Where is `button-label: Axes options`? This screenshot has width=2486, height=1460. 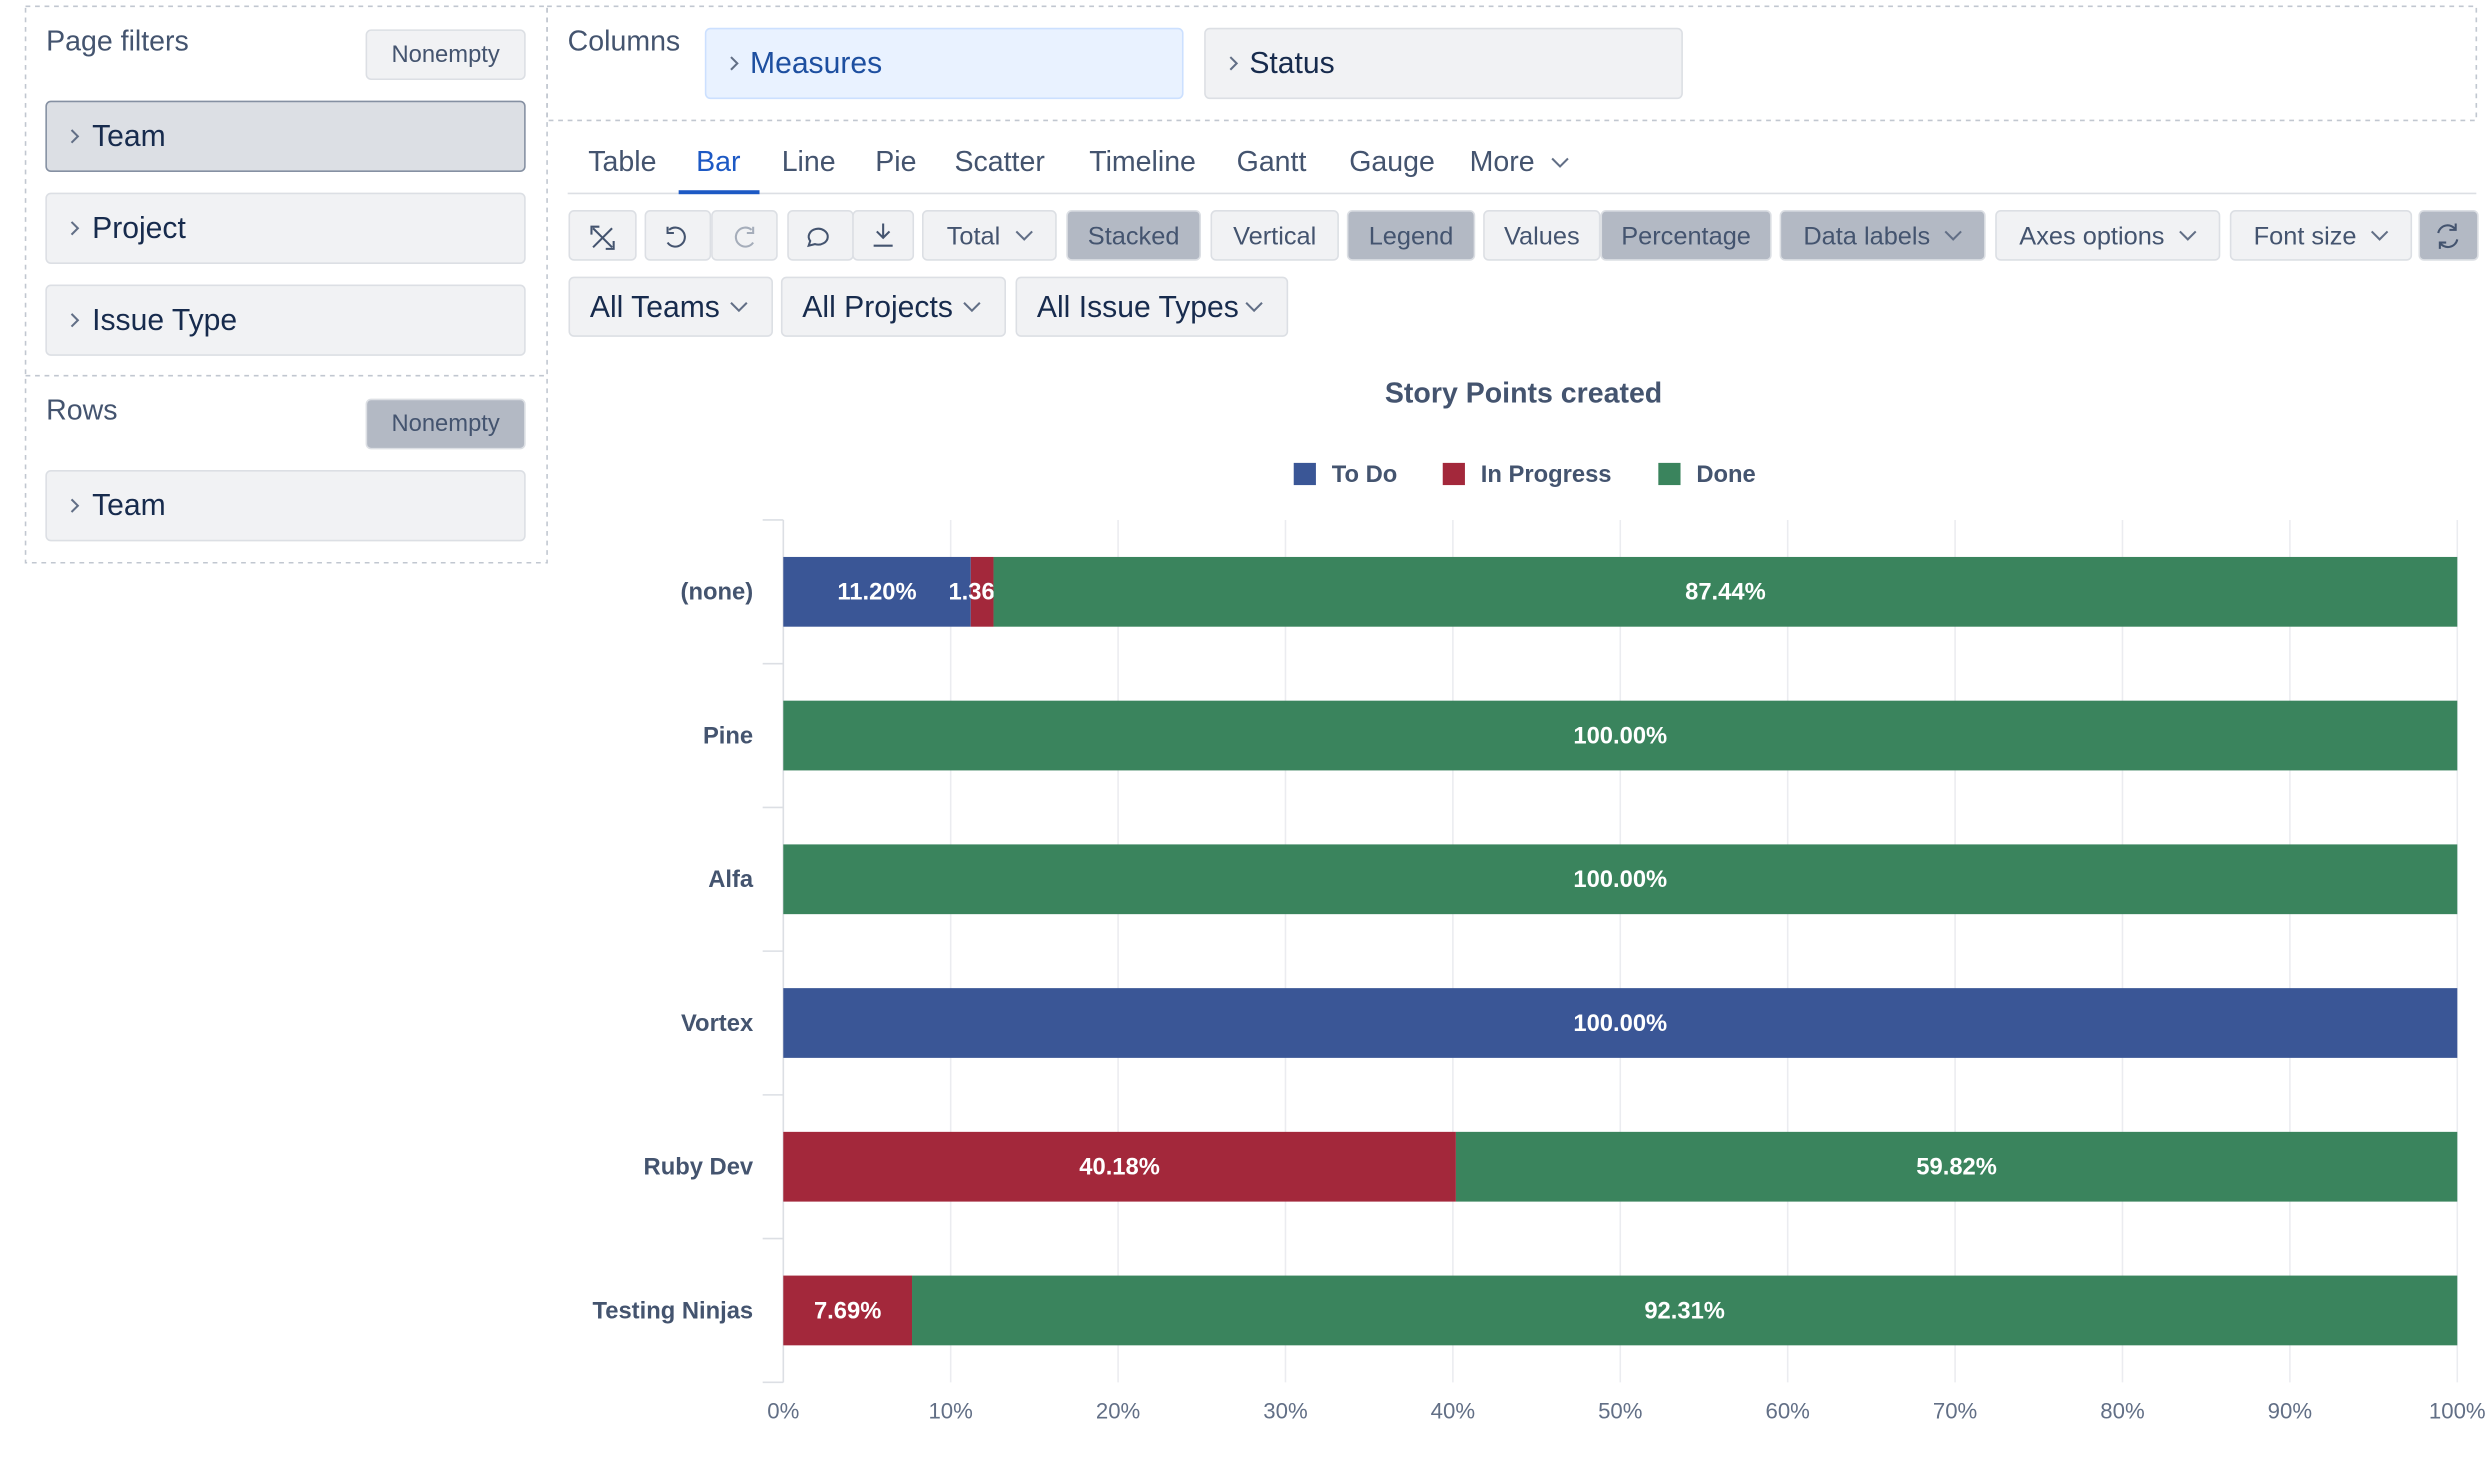
button-label: Axes options is located at coordinates (2091, 236).